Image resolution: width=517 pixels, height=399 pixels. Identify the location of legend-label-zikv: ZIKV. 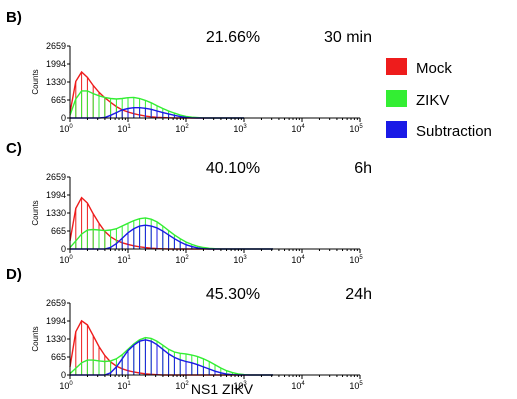
(432, 100).